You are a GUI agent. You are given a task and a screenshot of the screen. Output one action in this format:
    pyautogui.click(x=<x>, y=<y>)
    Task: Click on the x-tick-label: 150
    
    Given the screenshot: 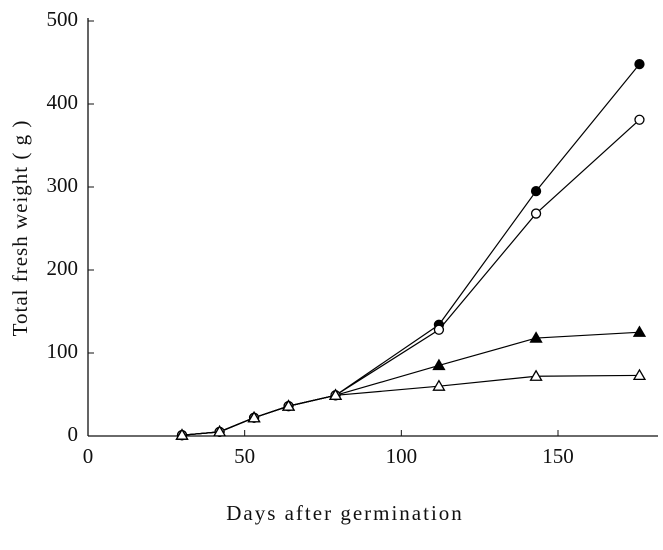 What is the action you would take?
    pyautogui.click(x=558, y=456)
    